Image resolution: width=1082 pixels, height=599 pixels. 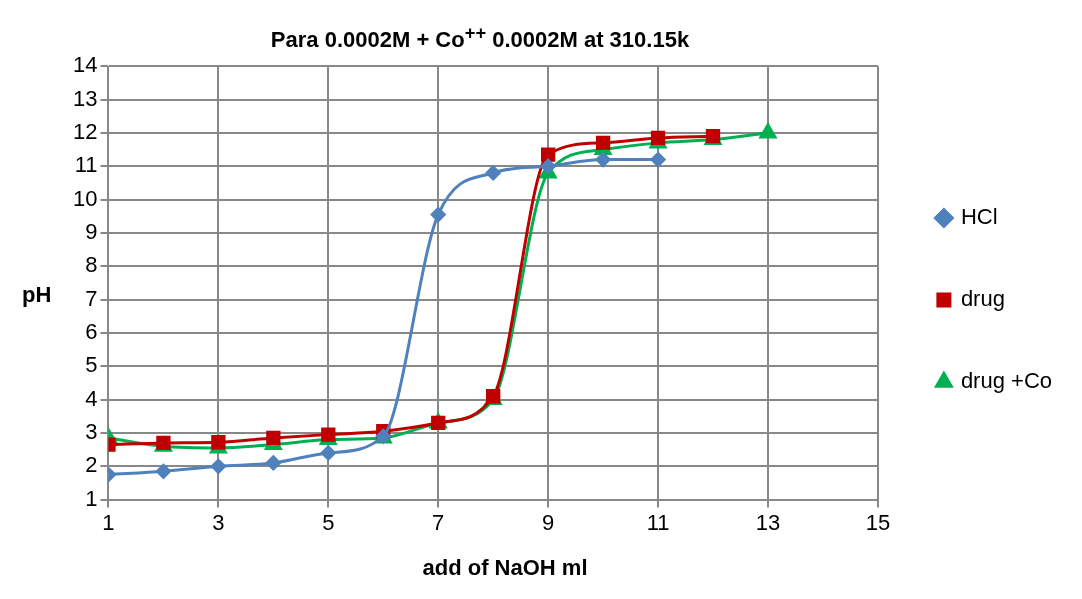 What do you see at coordinates (91, 498) in the screenshot?
I see `y-tick-label: 1` at bounding box center [91, 498].